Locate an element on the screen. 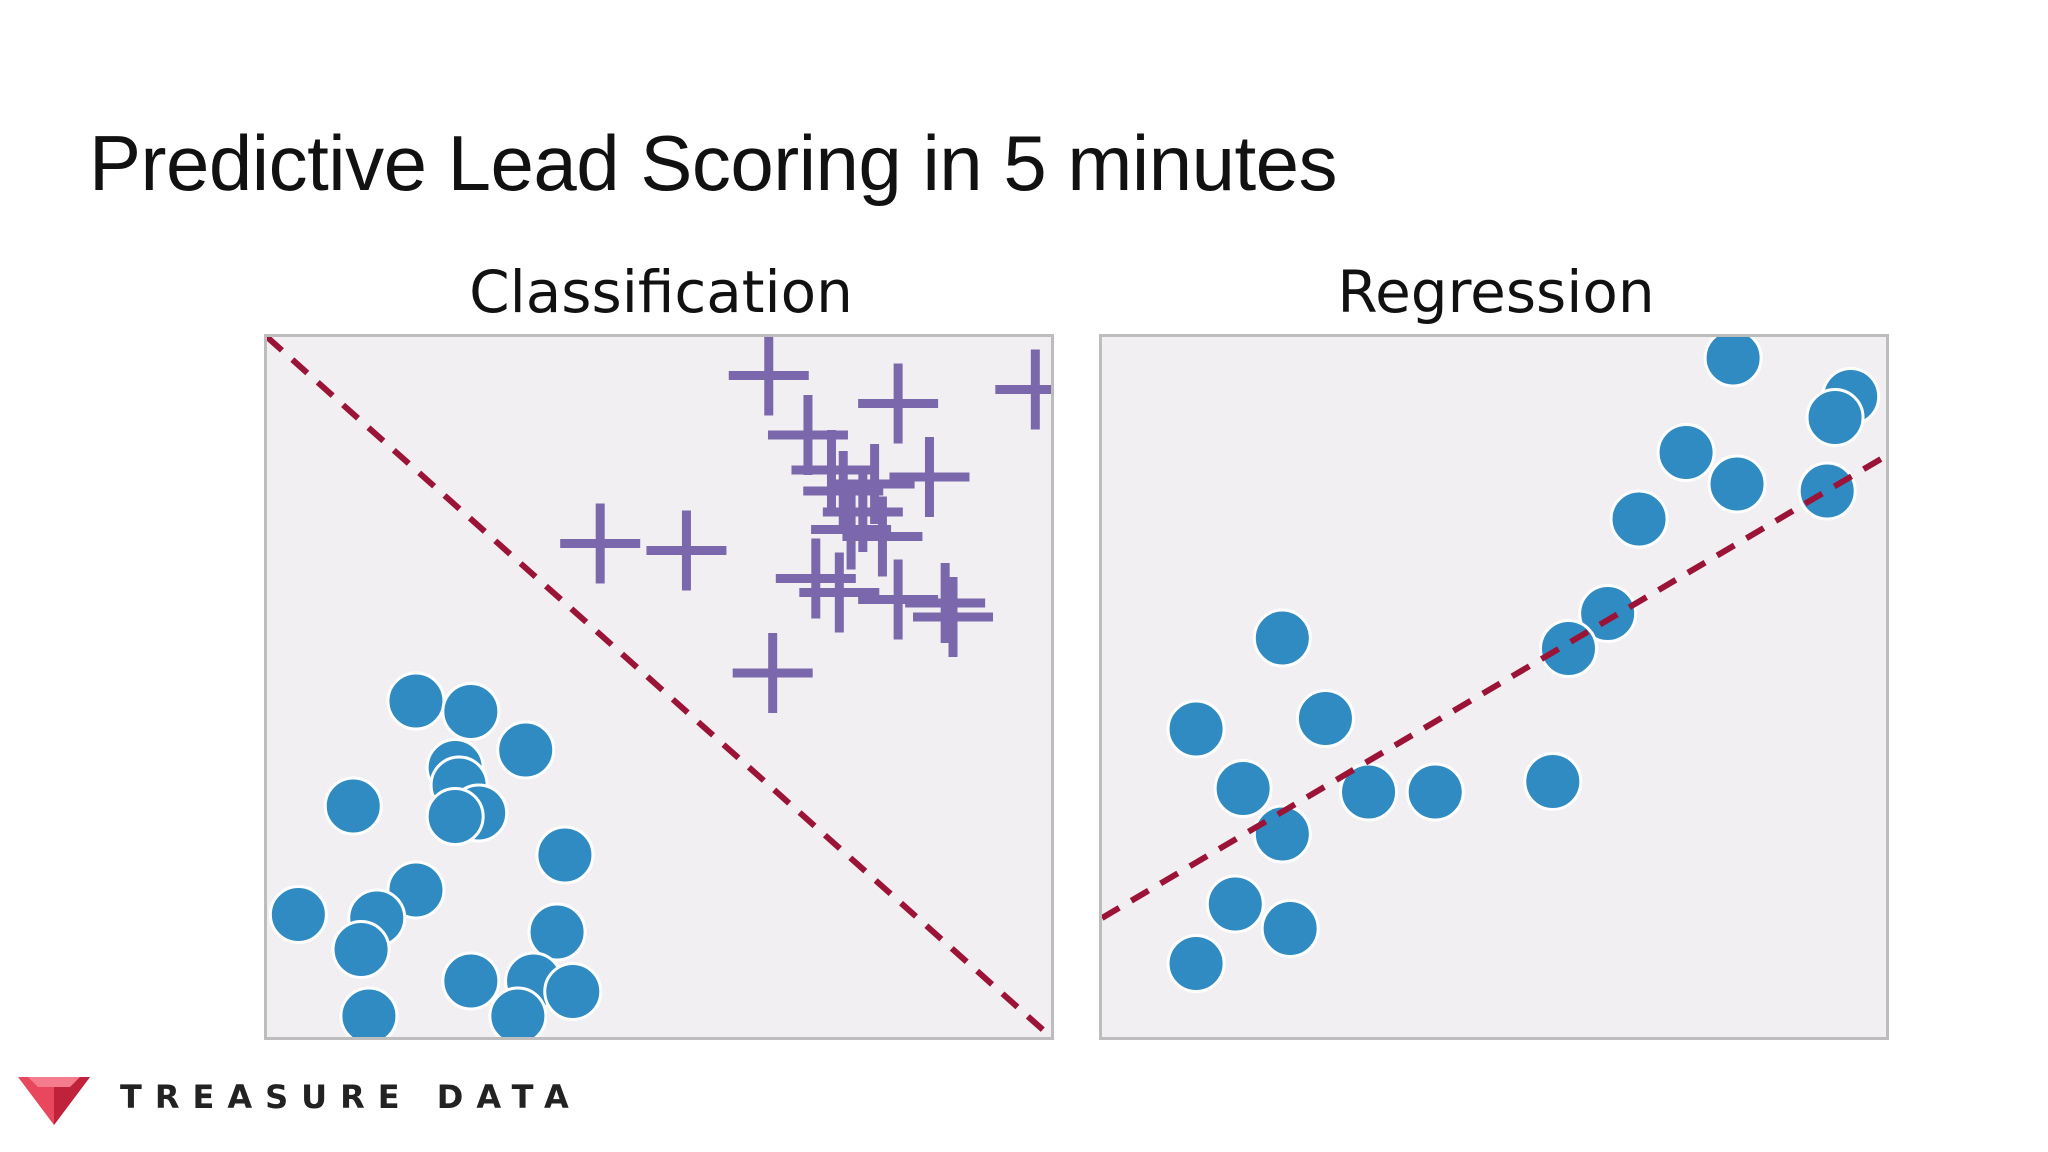 Image resolution: width=2048 pixels, height=1152 pixels. classification-chart-title: Classification is located at coordinates (661, 292).